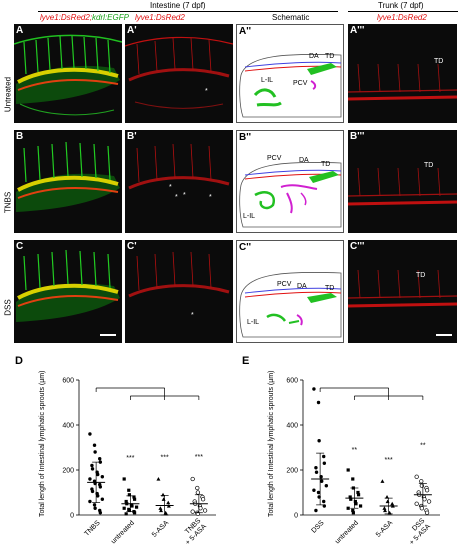 This screenshot has height=550, width=459. Describe the element at coordinates (68, 73) in the screenshot. I see `panel-a: A` at that location.